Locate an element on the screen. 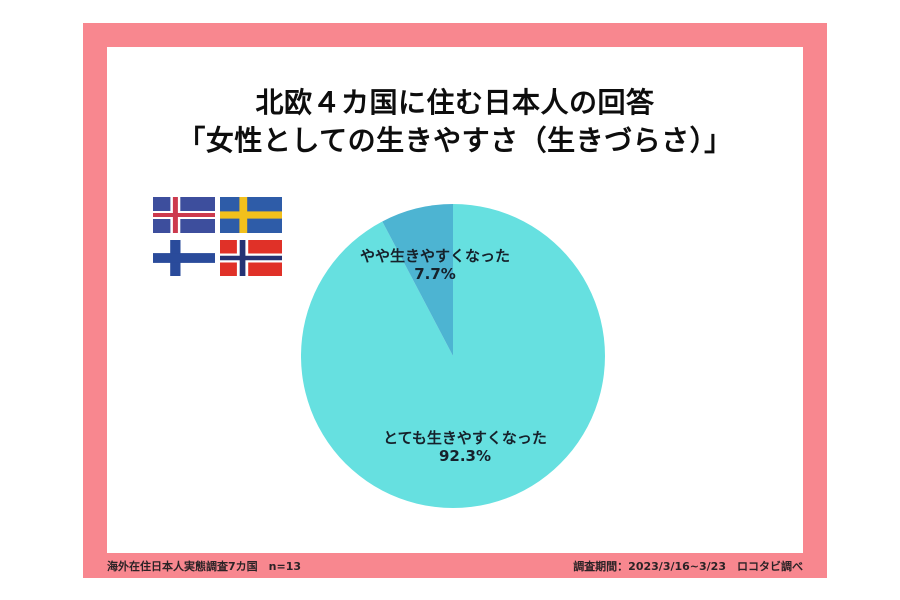 This screenshot has width=900, height=600. chart-title: 北欧４カ国に住む日本人の回答 「女性としての生きやすさ（生きづらさ）」 is located at coordinates (455, 122).